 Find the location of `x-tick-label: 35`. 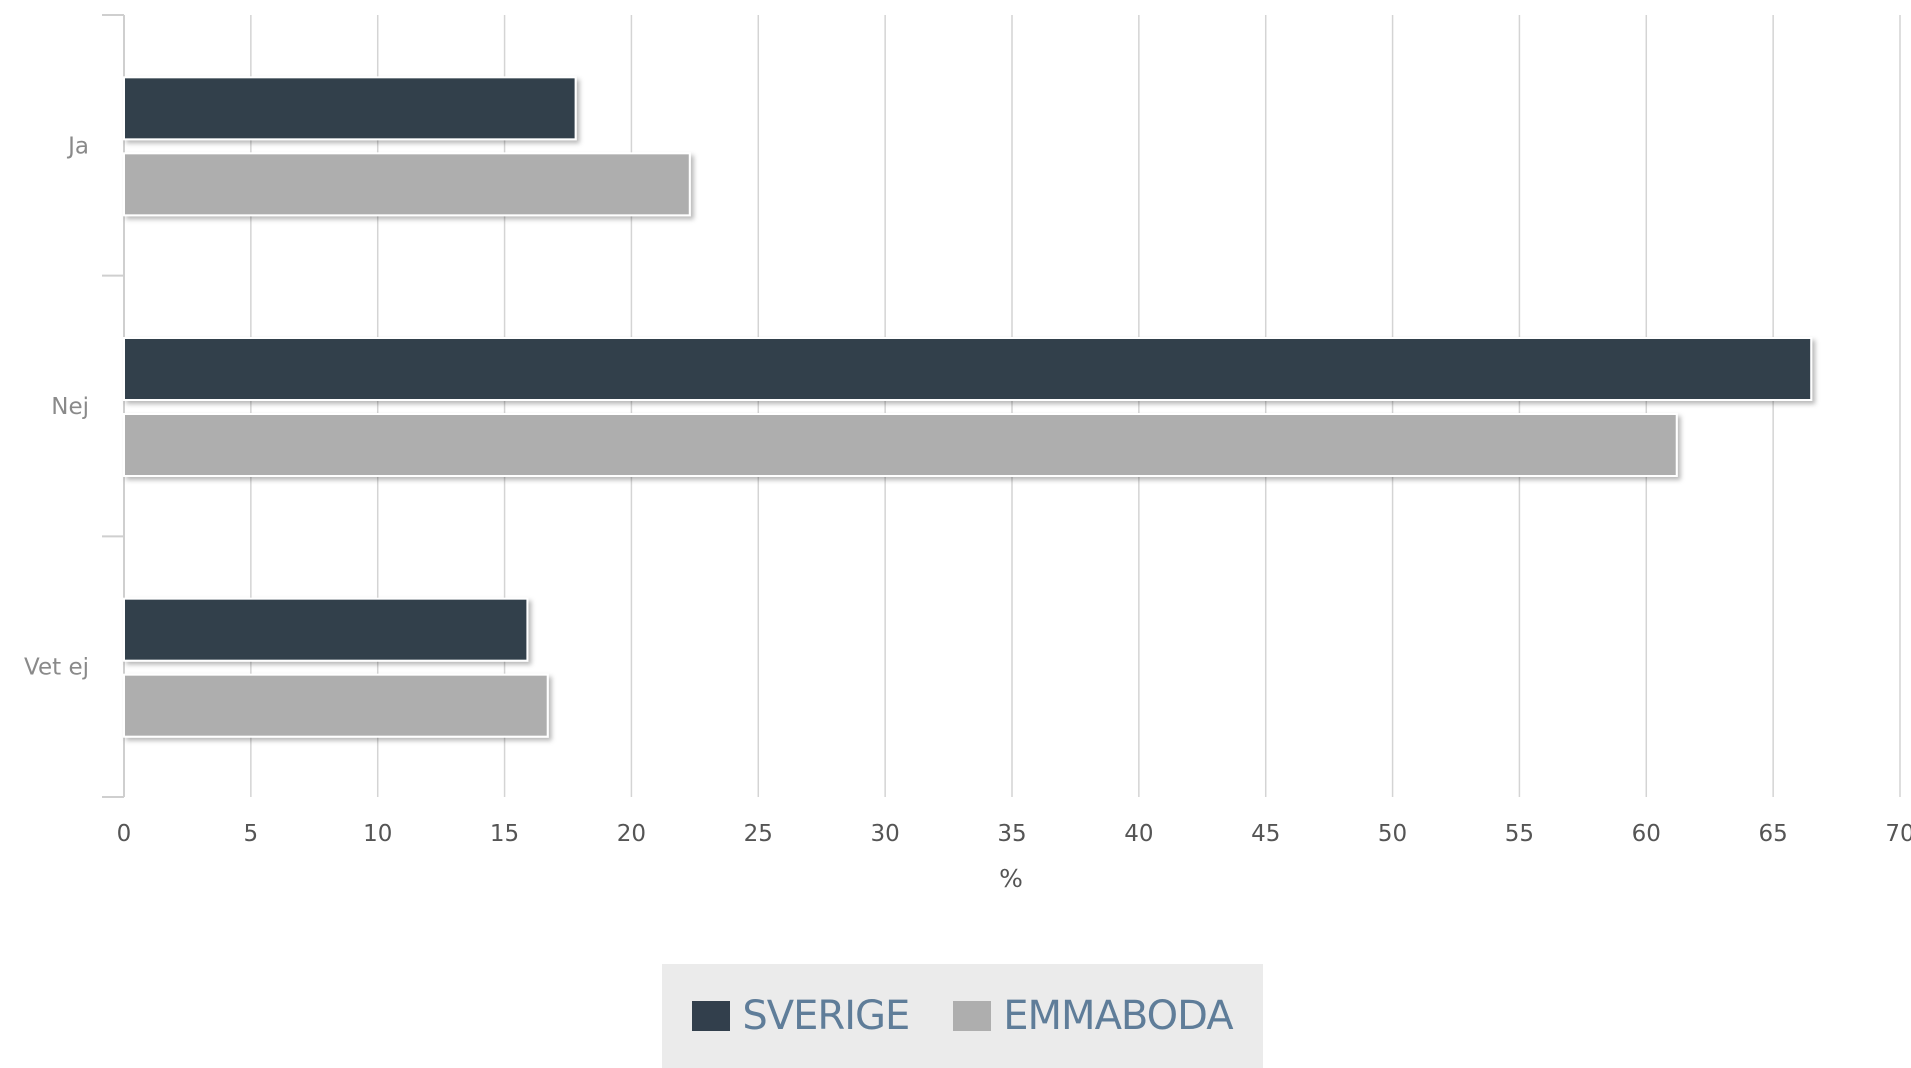

x-tick-label: 35 is located at coordinates (1011, 834).